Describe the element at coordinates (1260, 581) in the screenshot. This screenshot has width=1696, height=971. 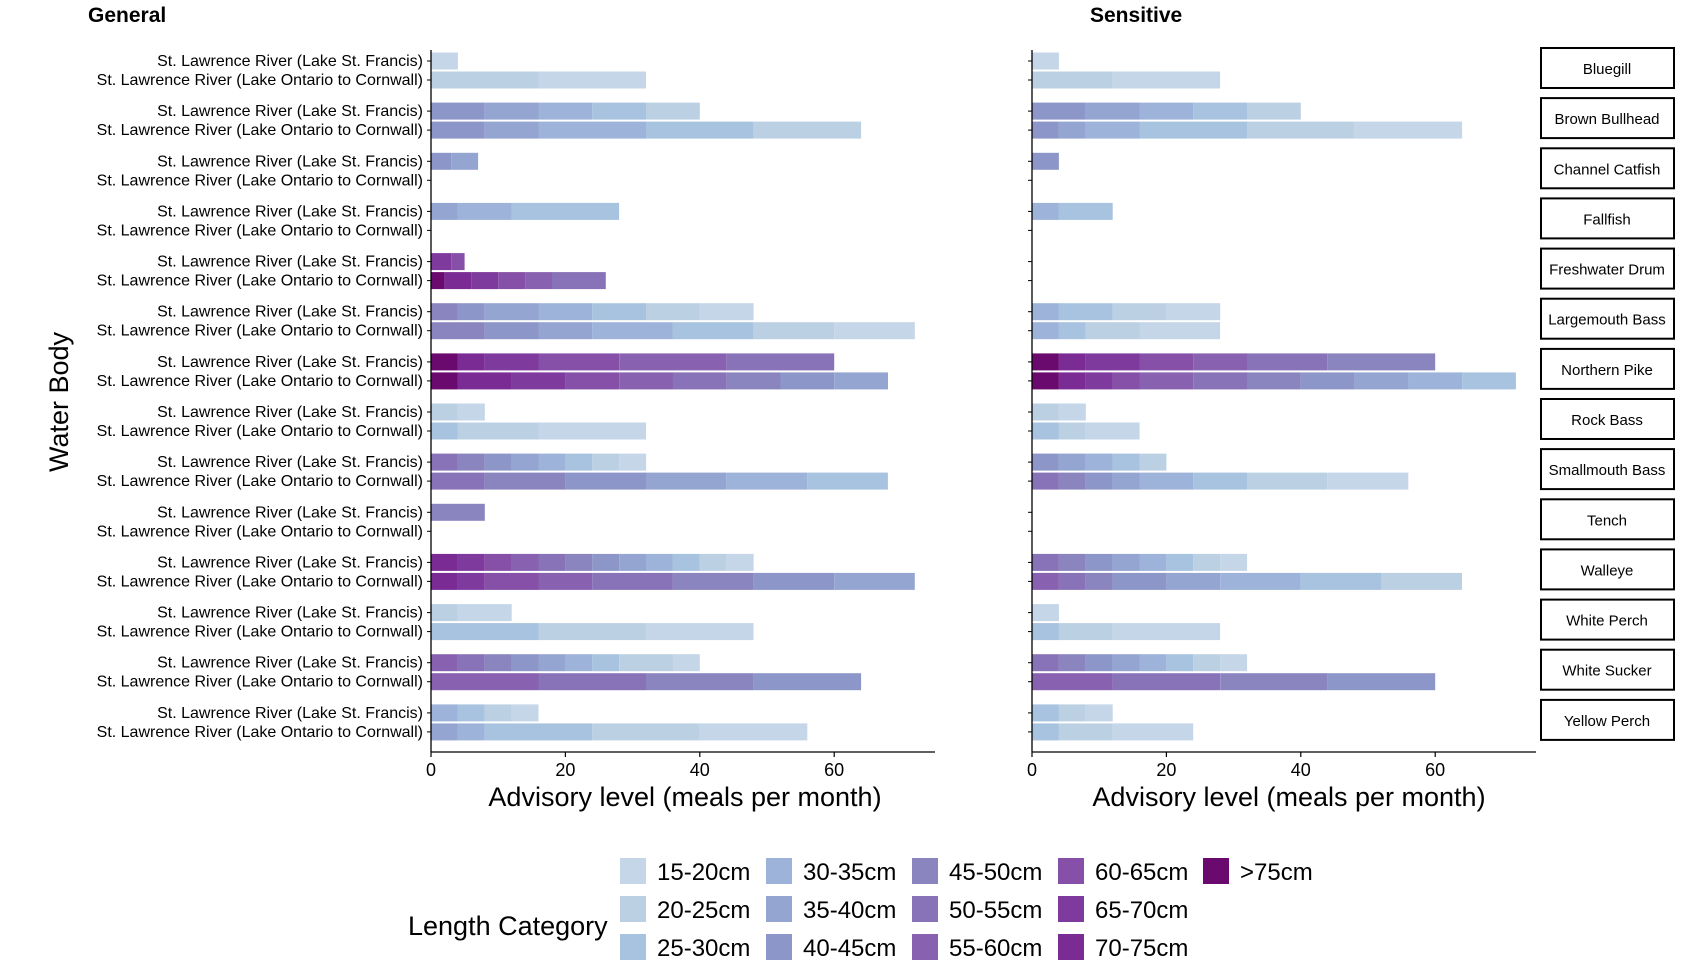
I see `bar-sensitive-walleye-row2-30-35cm` at that location.